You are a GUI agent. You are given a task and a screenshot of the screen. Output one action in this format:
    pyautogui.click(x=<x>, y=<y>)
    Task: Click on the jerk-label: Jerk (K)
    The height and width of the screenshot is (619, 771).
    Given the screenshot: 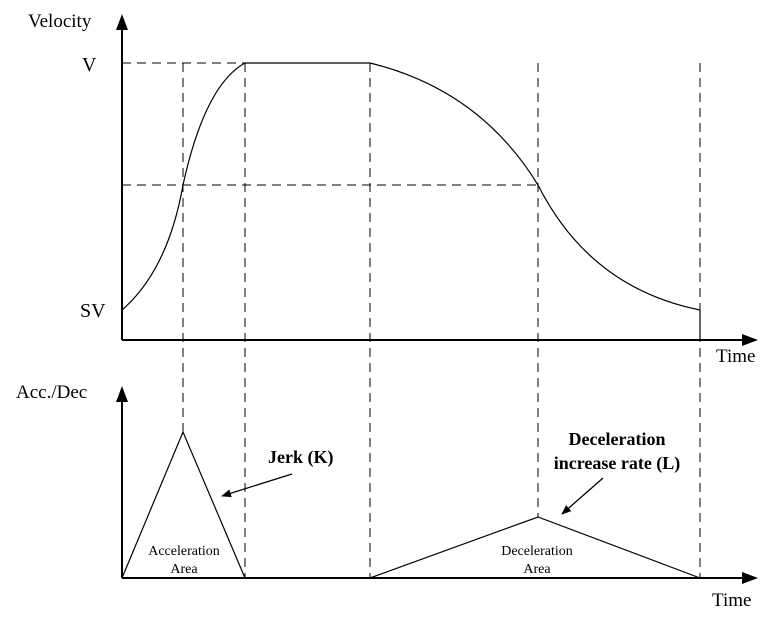 What is the action you would take?
    pyautogui.click(x=300, y=457)
    